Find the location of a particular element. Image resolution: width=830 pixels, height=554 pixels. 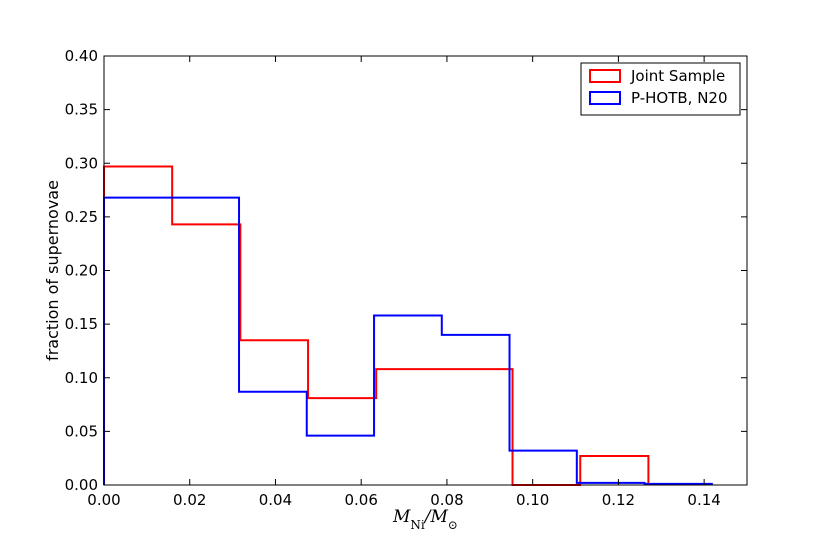

x-tick-label: 0.02 is located at coordinates (189, 500).